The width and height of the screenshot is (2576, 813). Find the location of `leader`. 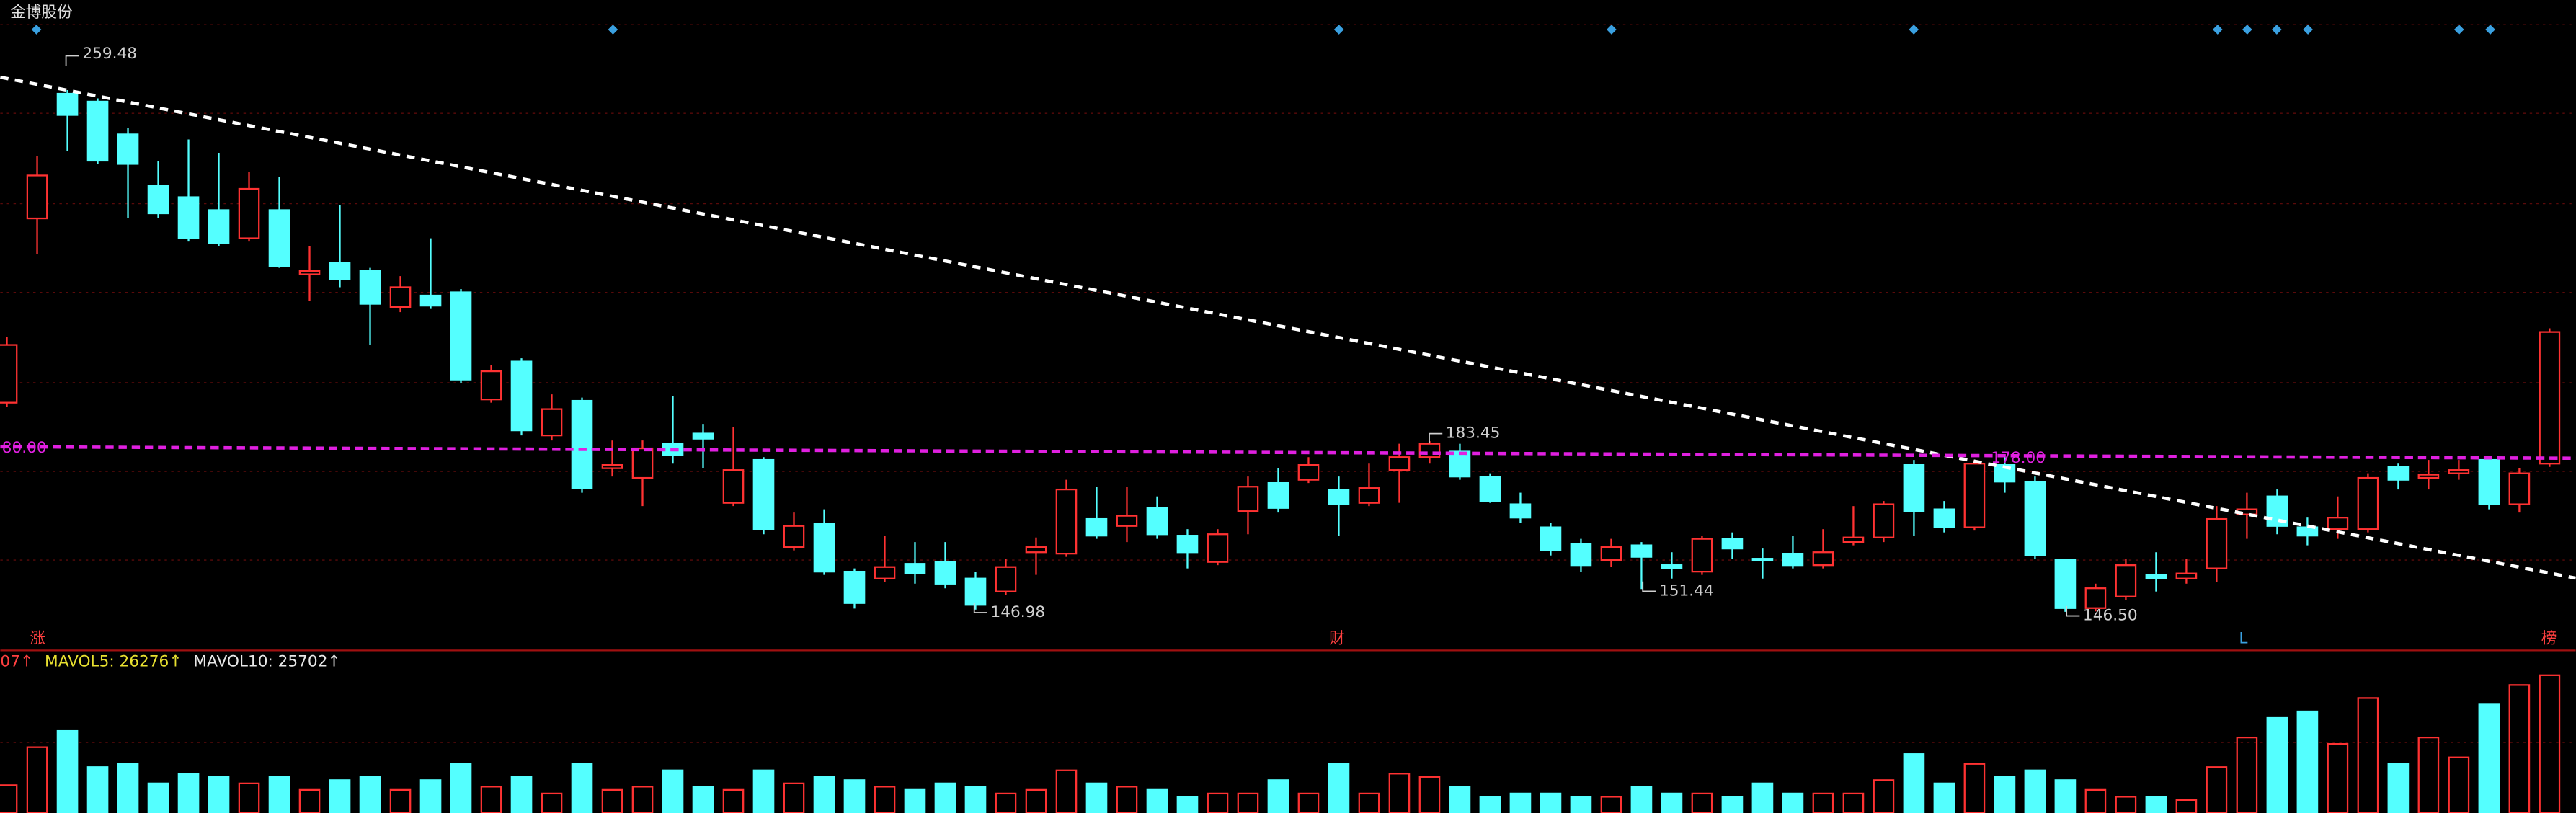

leader is located at coordinates (2073, 611).